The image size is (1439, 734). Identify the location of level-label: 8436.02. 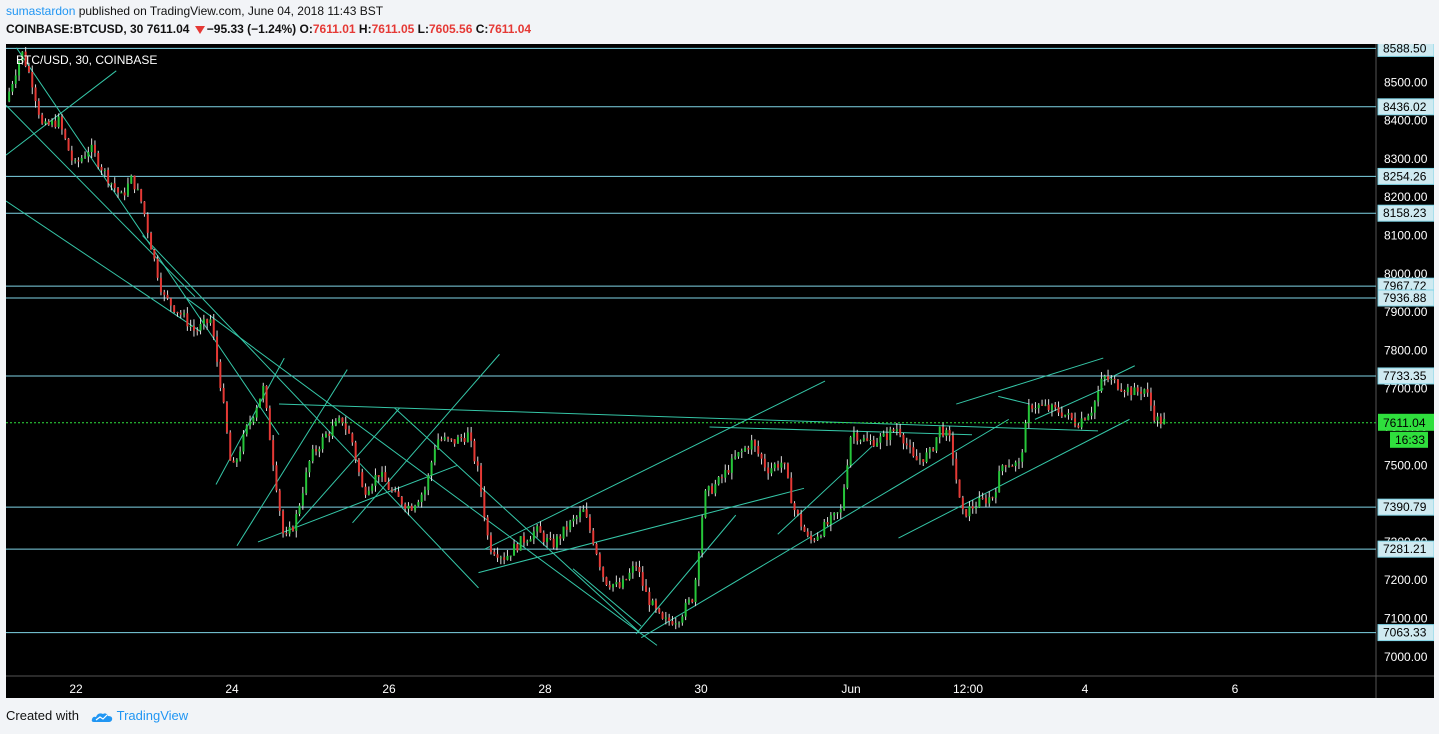
(1405, 107).